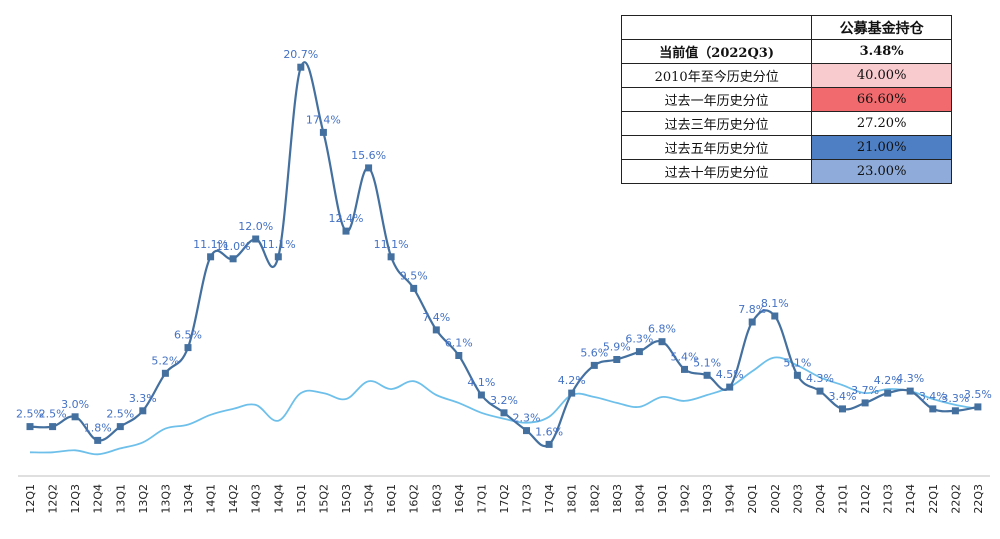  I want to click on x-tick-label: 17Q1, so click(481, 499).